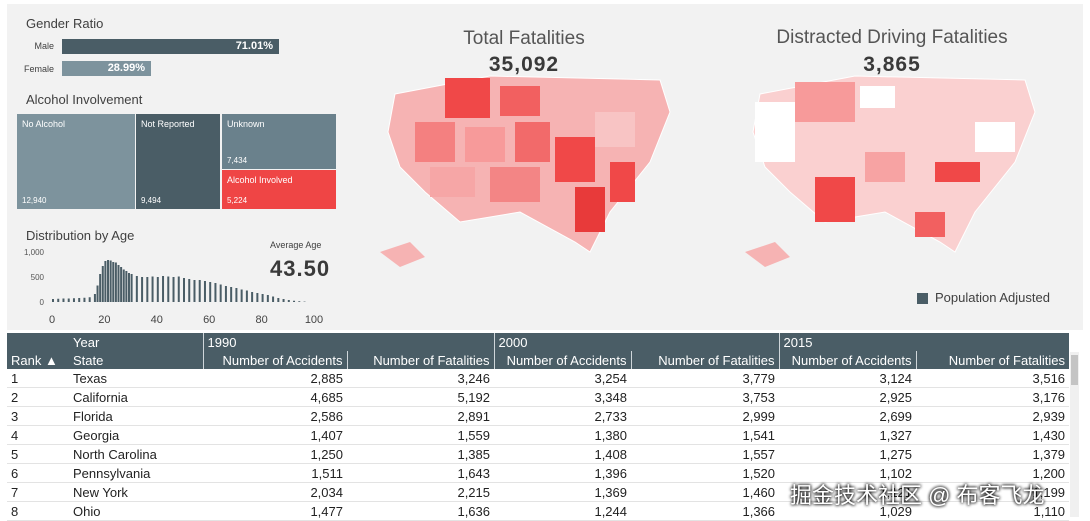 Image resolution: width=1090 pixels, height=521 pixels. I want to click on table-scrollbar-thumb, so click(1074, 370).